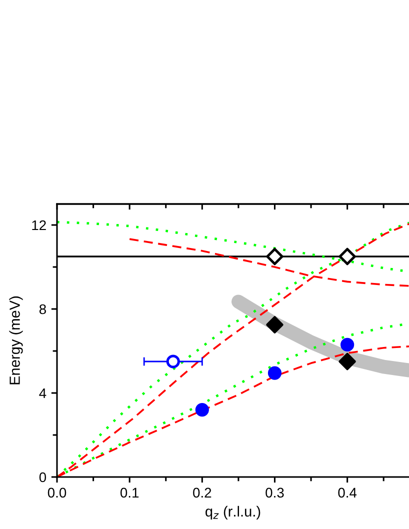  I want to click on x-axis-title: q$_{z}$ (r.l.u.), so click(233, 513).